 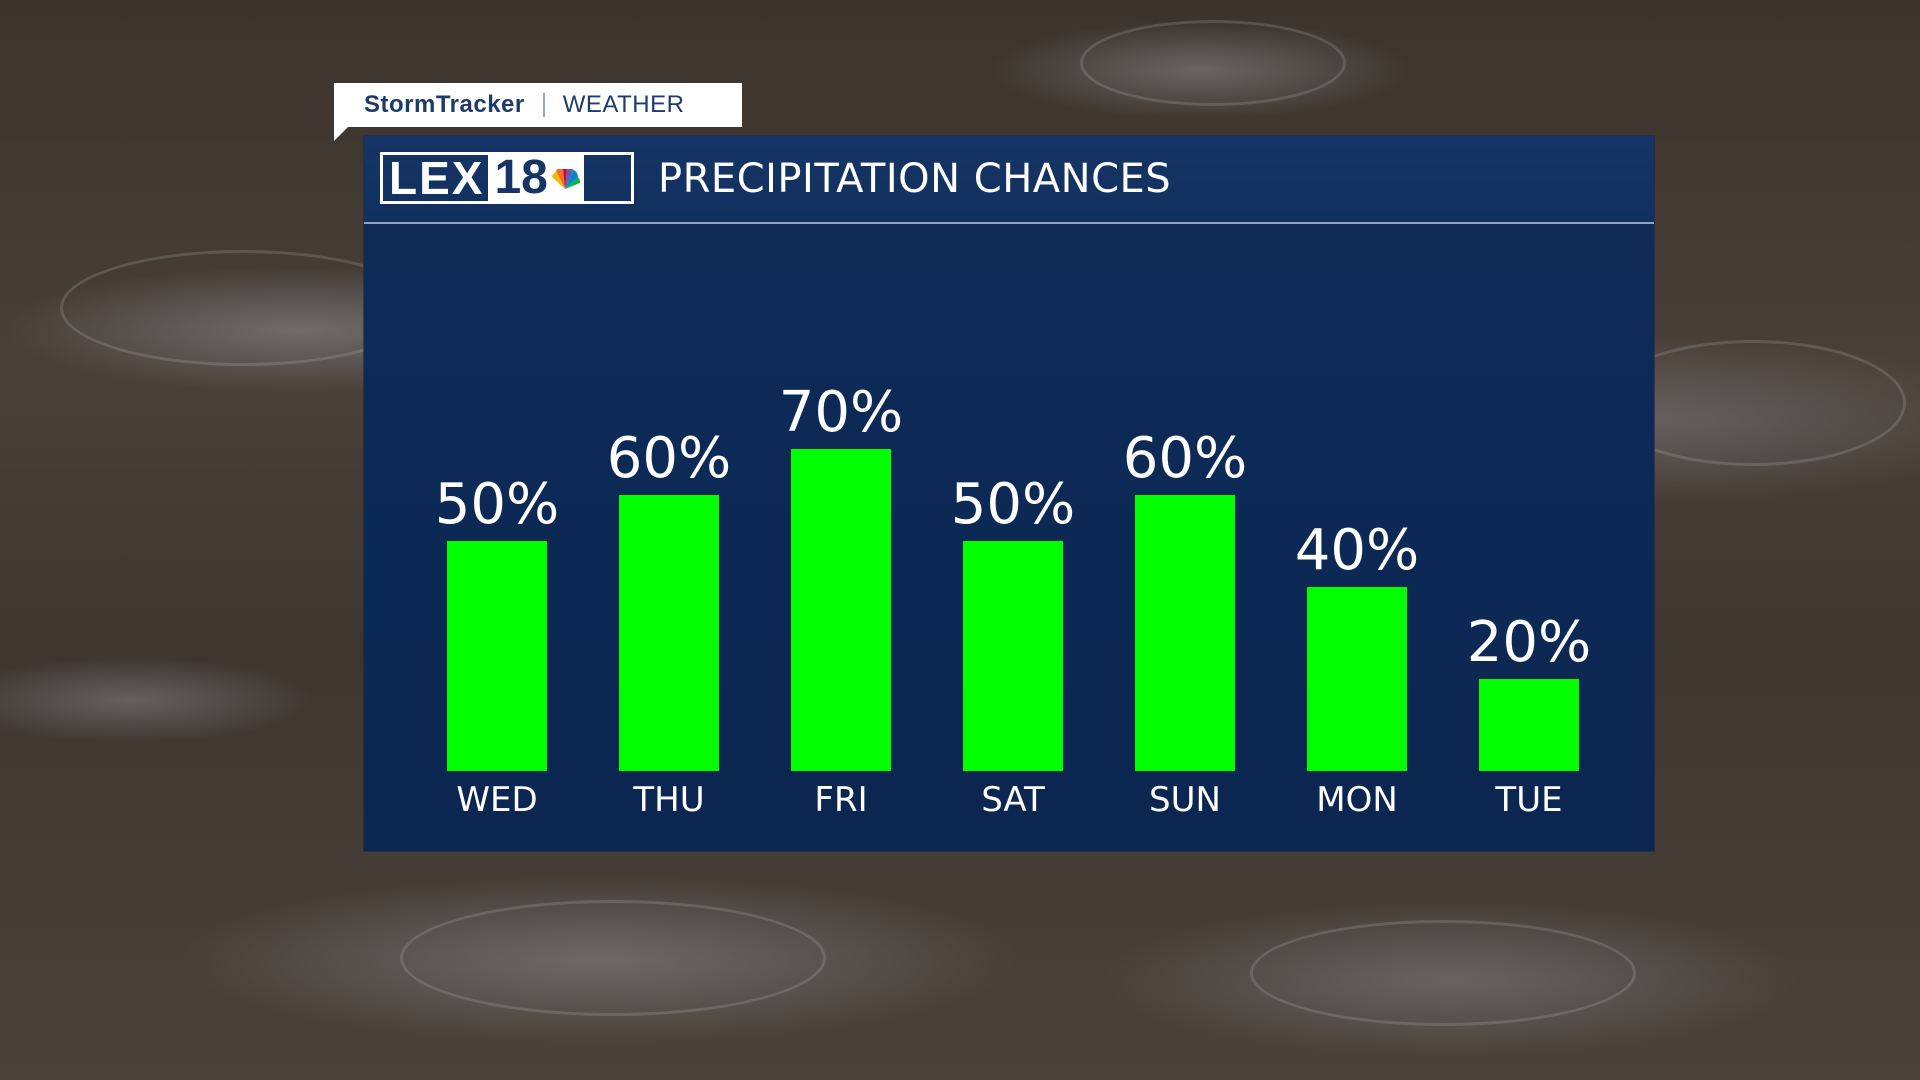 What do you see at coordinates (1357, 800) in the screenshot?
I see `day-label-mon: MON` at bounding box center [1357, 800].